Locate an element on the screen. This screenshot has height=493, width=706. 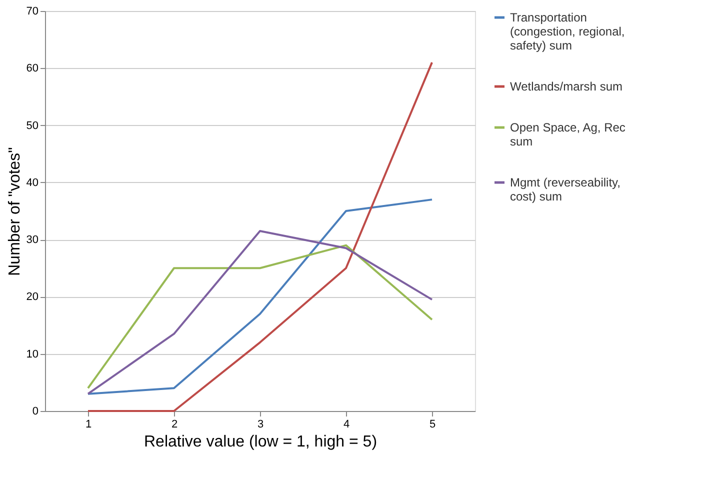
legend-label: Open Space, Ag, Rec sum is located at coordinates (568, 134).